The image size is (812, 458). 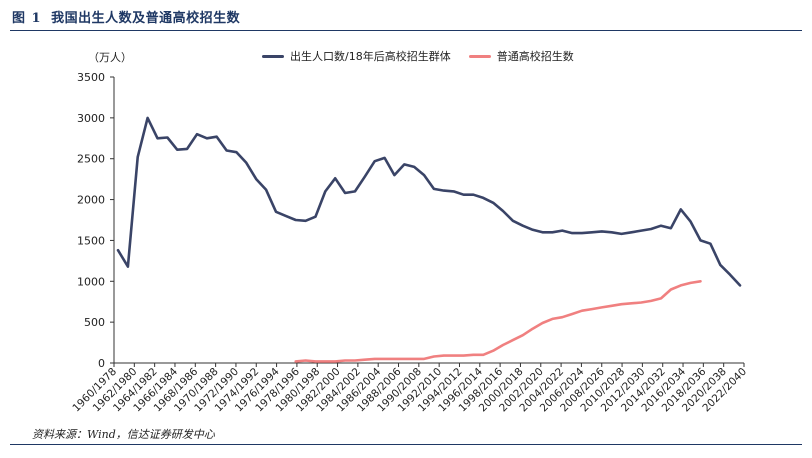 I want to click on y-tick-label: 1500, so click(x=91, y=240).